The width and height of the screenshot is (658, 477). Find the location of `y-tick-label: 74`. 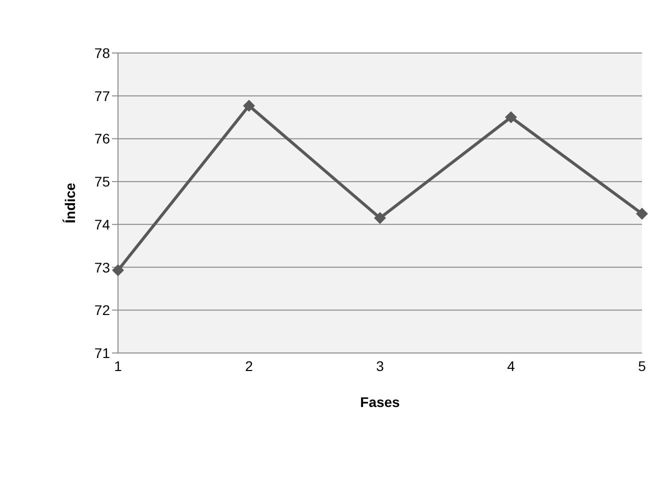

y-tick-label: 74 is located at coordinates (102, 224).